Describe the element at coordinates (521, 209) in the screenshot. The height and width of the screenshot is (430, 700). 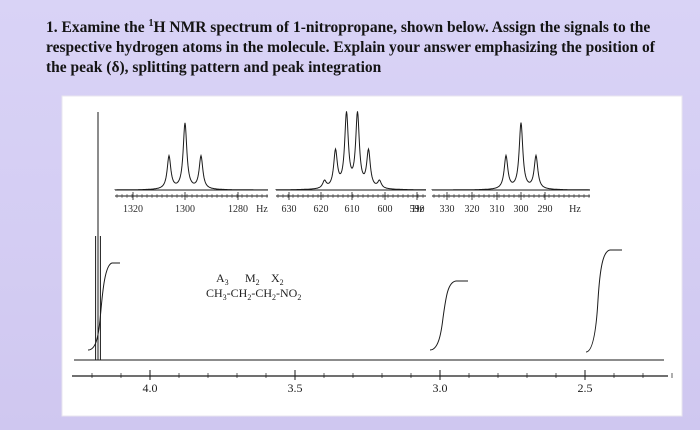
I see `inset-tick-label: 300` at that location.